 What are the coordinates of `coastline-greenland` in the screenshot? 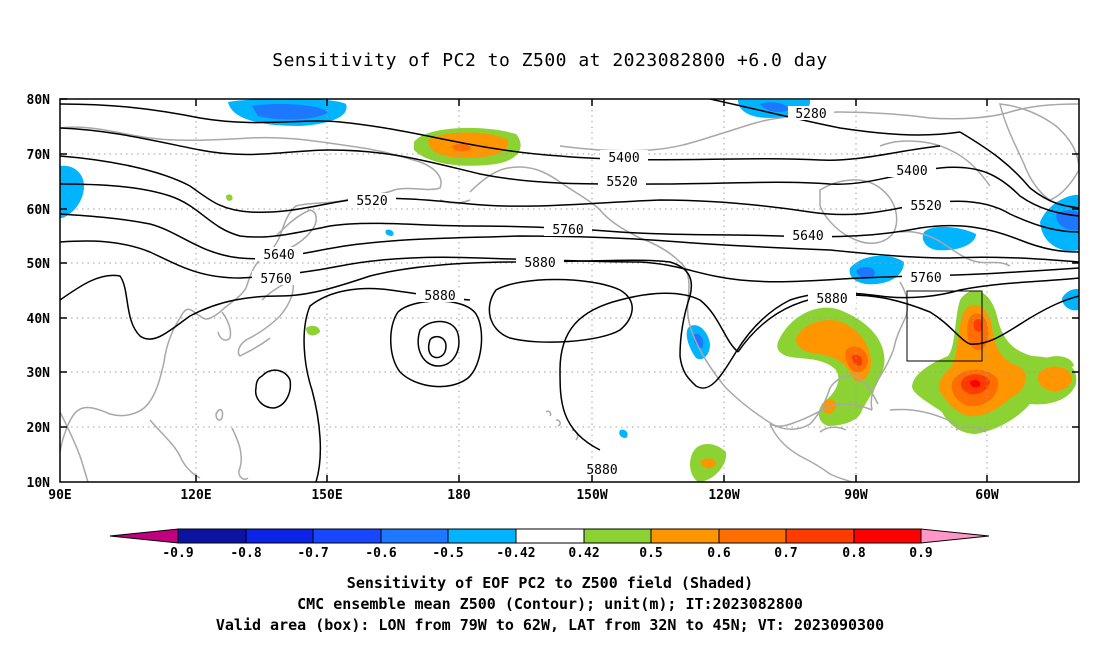 It's located at (1039, 152).